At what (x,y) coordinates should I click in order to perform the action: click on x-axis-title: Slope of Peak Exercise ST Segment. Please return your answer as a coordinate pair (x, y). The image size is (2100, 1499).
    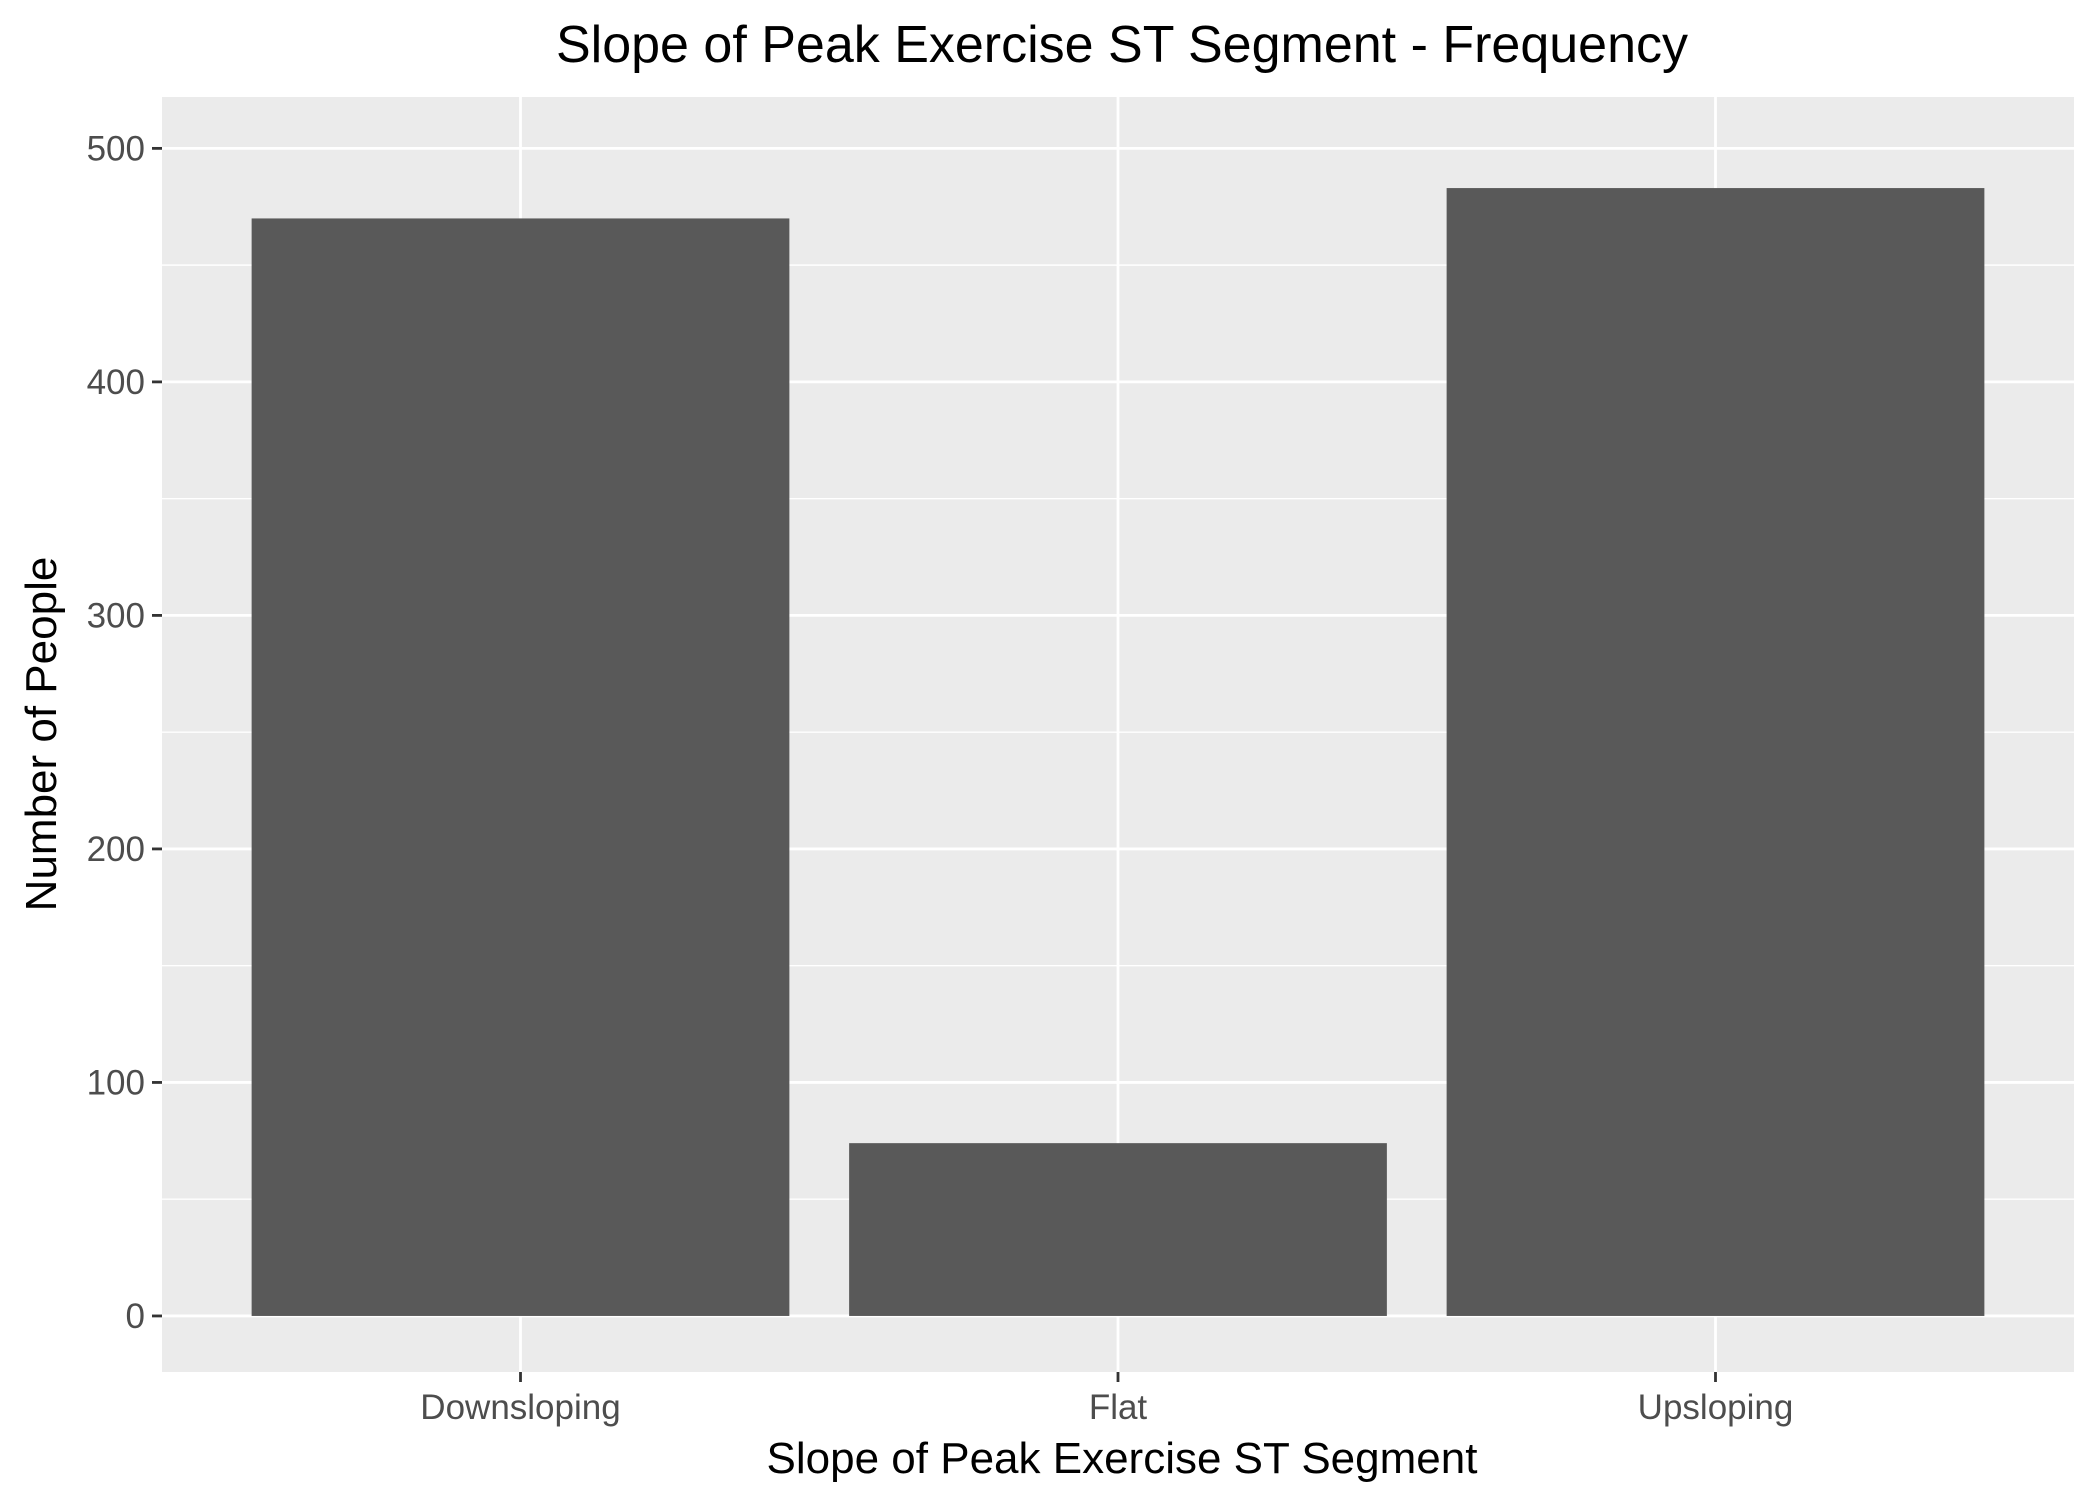
    Looking at the image, I should click on (1122, 1458).